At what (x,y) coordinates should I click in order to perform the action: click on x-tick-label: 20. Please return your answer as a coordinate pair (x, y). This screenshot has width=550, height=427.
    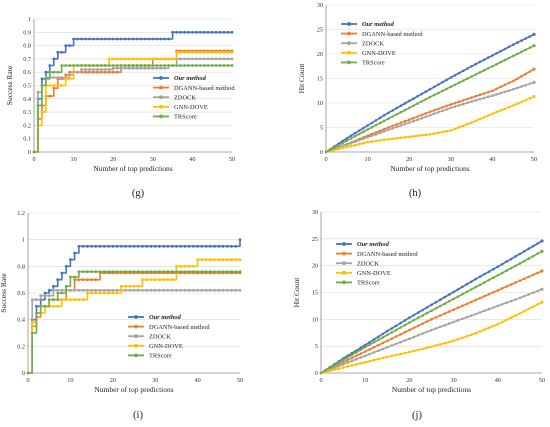
    Looking at the image, I should click on (113, 159).